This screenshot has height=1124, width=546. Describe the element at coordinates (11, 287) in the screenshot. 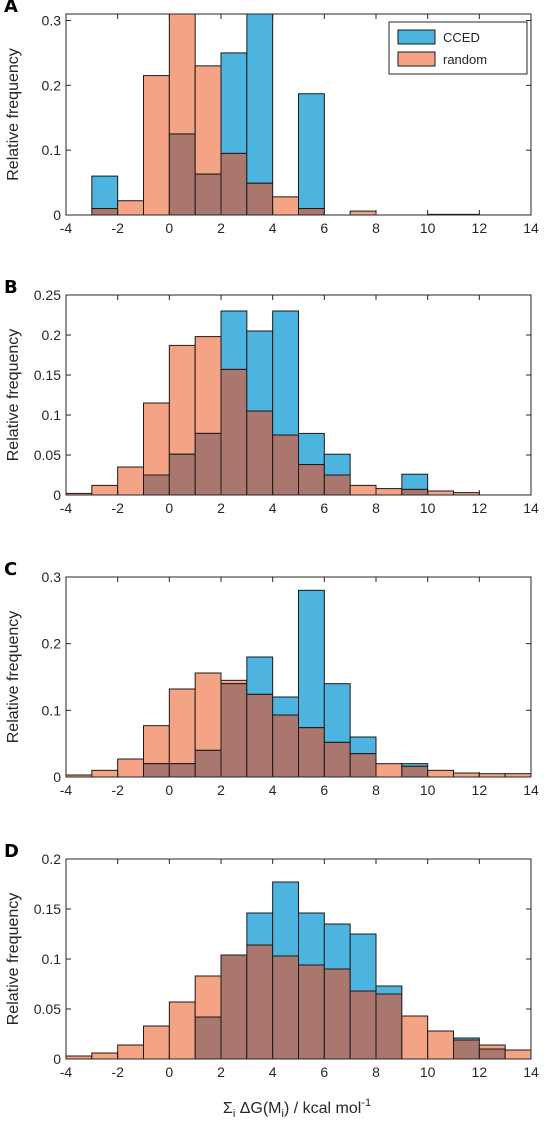

I see `panel-letter: B` at that location.